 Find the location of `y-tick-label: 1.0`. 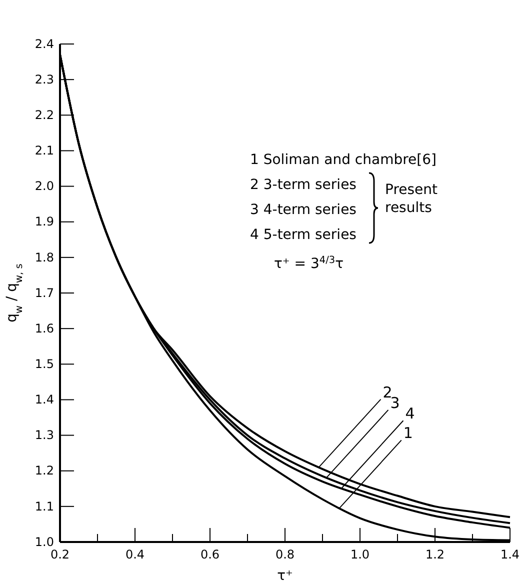

y-tick-label: 1.0 is located at coordinates (44, 541).